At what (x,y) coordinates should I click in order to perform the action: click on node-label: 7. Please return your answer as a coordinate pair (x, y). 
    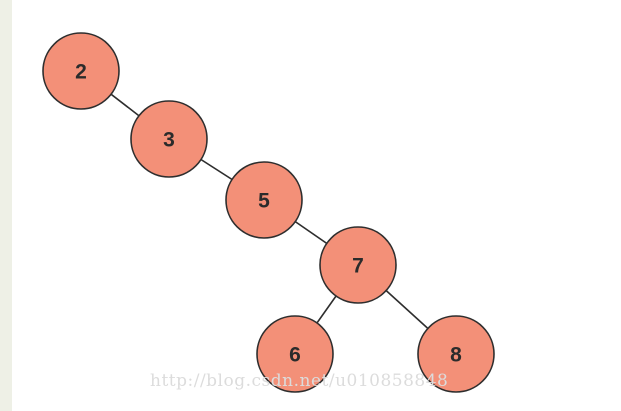
    Looking at the image, I should click on (358, 266).